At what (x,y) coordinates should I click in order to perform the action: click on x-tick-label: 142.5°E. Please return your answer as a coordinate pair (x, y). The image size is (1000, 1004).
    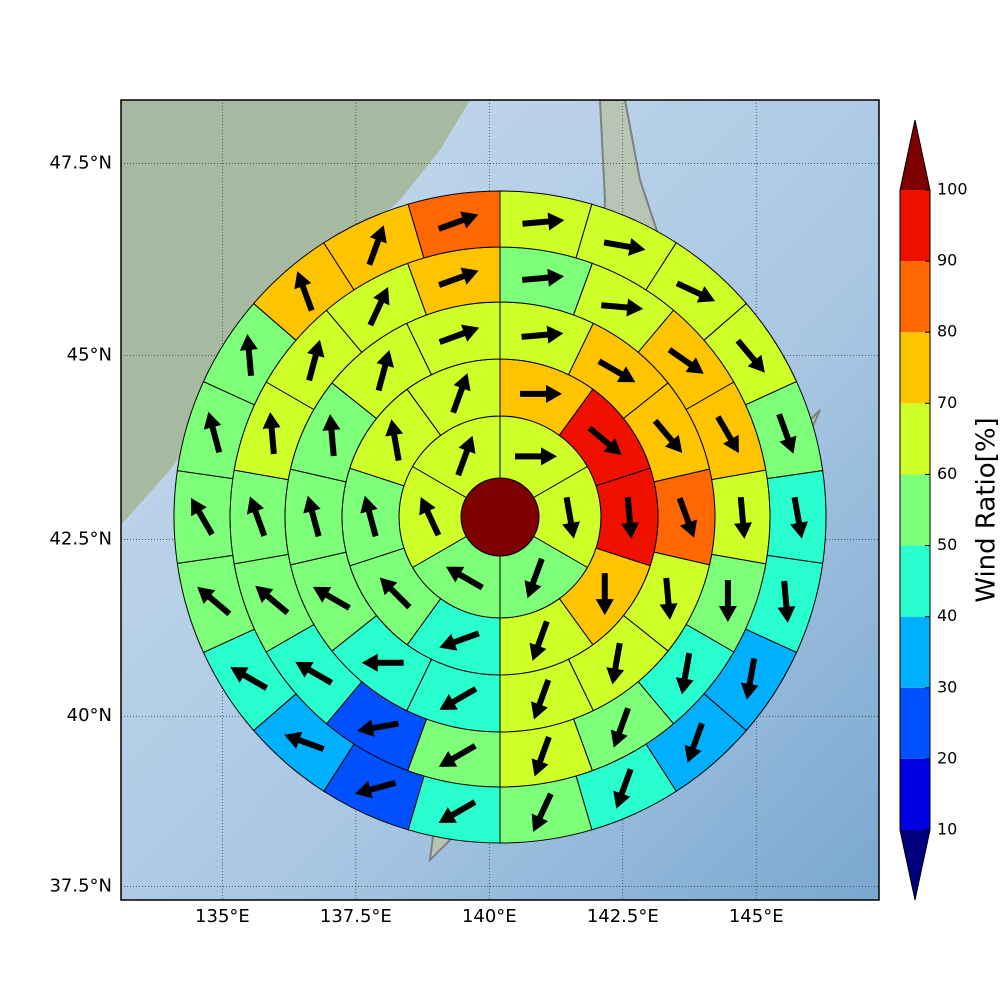
    Looking at the image, I should click on (623, 916).